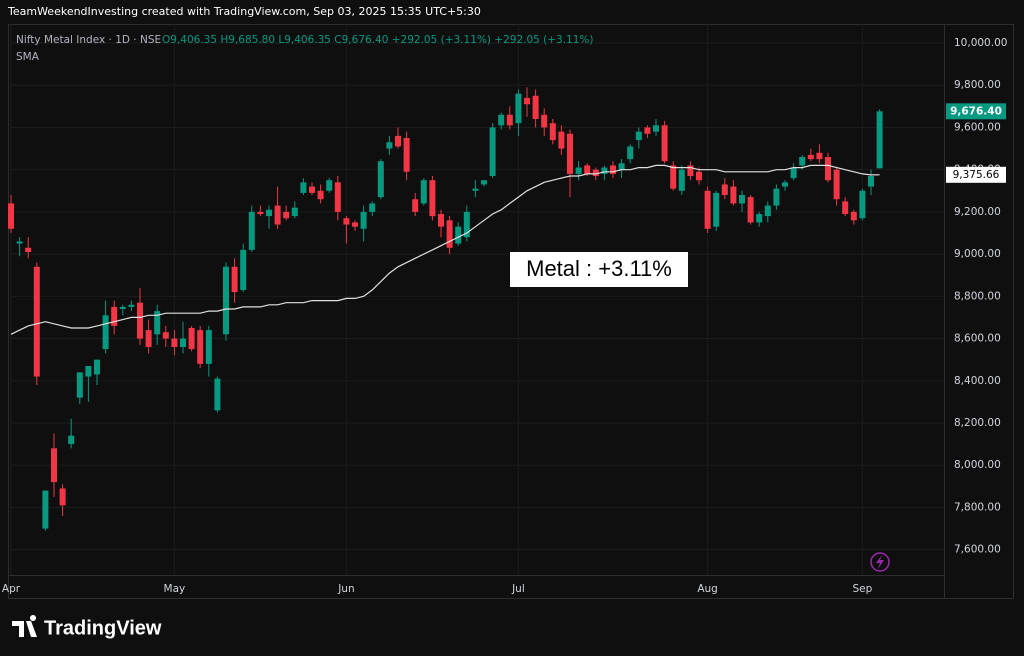 This screenshot has height=656, width=1024. I want to click on last-price-label: 9,676.40, so click(976, 111).